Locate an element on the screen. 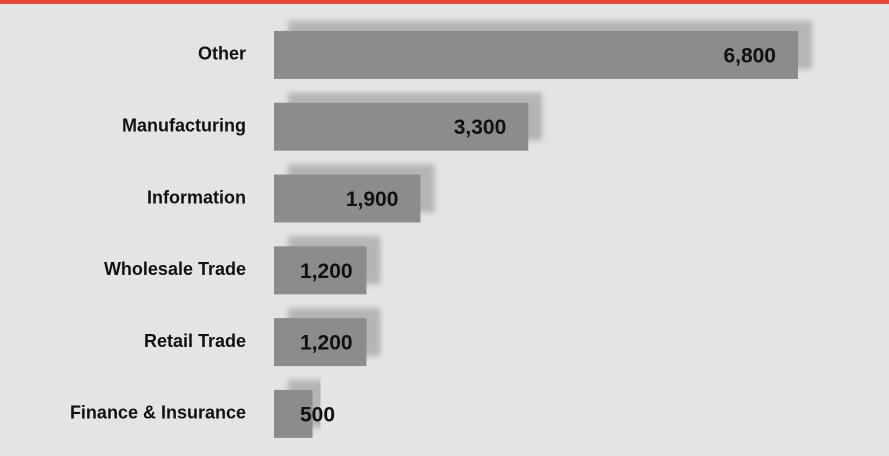 This screenshot has height=456, width=889. top-border is located at coordinates (444, 2).